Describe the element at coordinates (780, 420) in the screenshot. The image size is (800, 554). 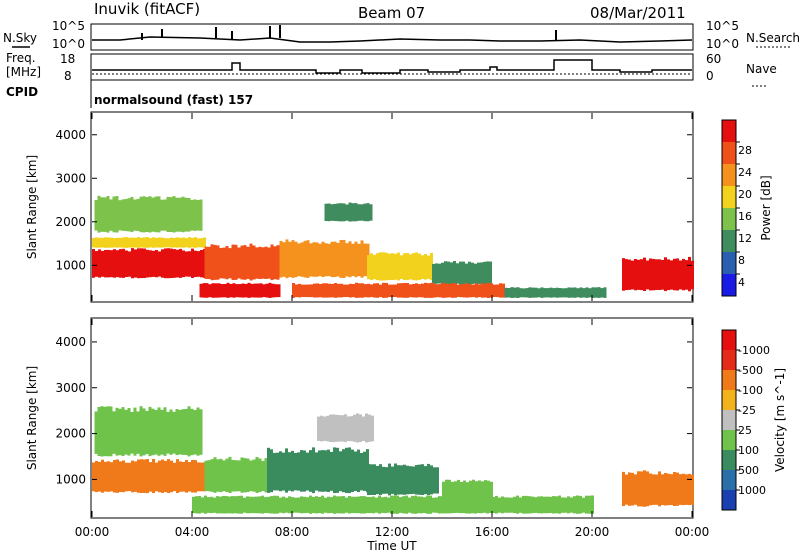
I see `velocity-colorbar-label: Velocity [m s^-1]` at that location.